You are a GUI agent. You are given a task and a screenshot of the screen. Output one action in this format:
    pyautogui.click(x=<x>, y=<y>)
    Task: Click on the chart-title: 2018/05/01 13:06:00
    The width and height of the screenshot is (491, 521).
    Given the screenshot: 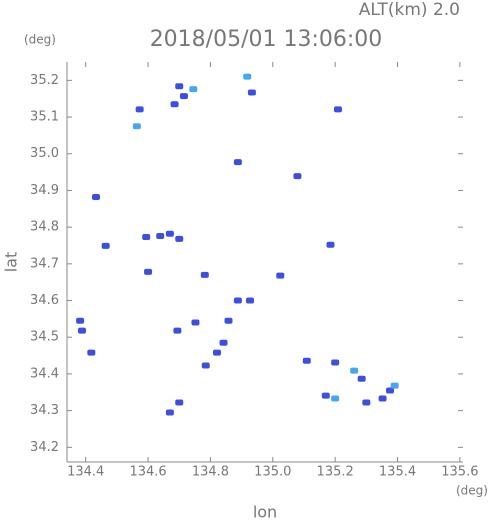 What is the action you would take?
    pyautogui.click(x=266, y=39)
    